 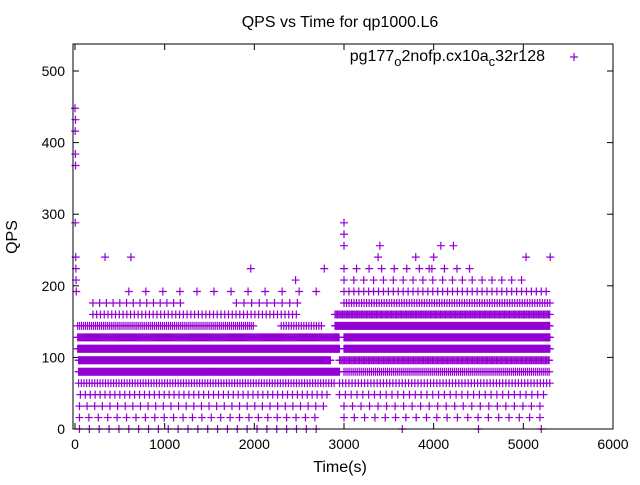 What do you see at coordinates (612, 444) in the screenshot?
I see `x-tick-label: 6000` at bounding box center [612, 444].